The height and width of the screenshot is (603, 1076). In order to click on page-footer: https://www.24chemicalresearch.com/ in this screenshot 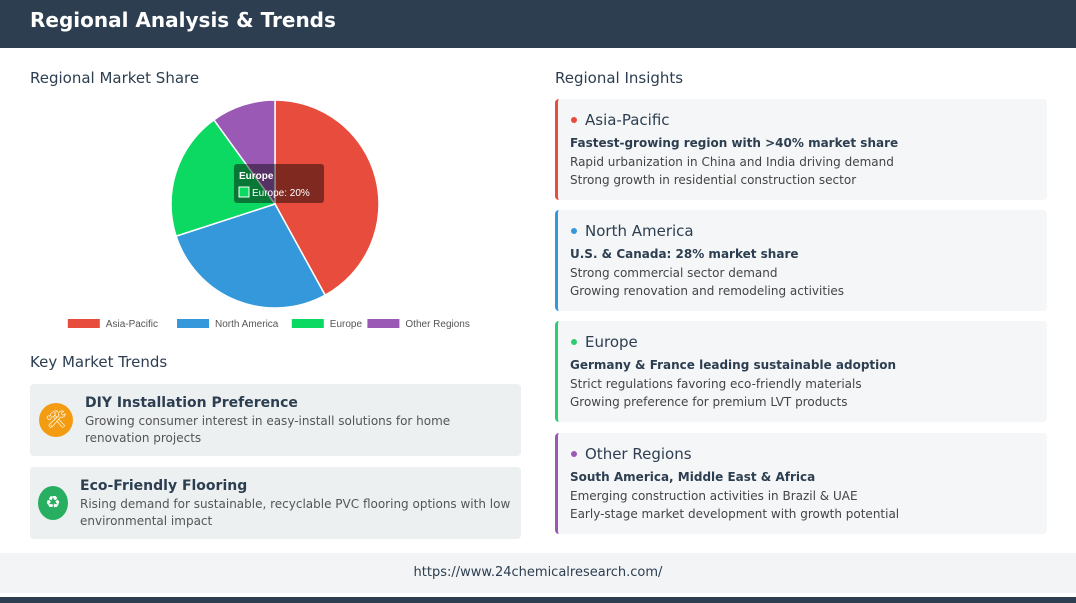, I will do `click(538, 573)`.